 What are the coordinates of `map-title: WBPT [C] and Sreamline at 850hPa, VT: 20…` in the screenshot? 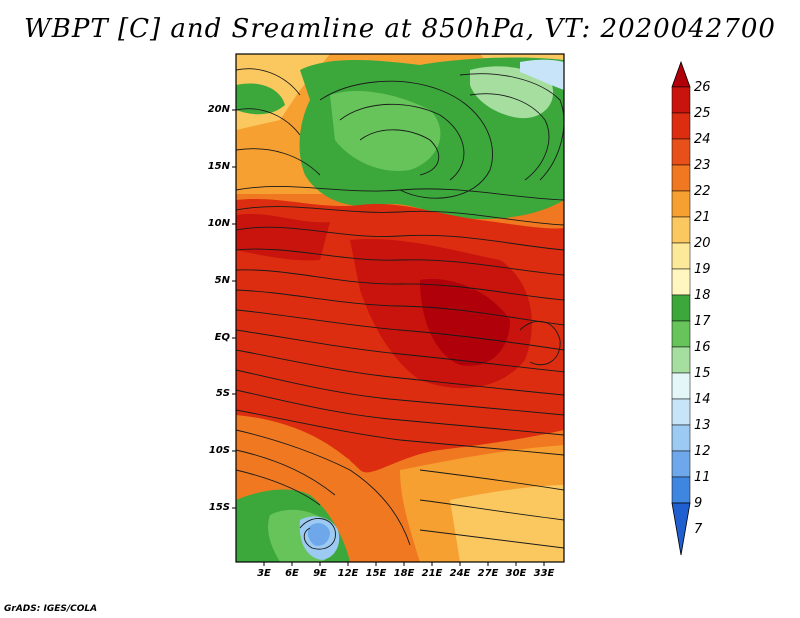 It's located at (400, 29).